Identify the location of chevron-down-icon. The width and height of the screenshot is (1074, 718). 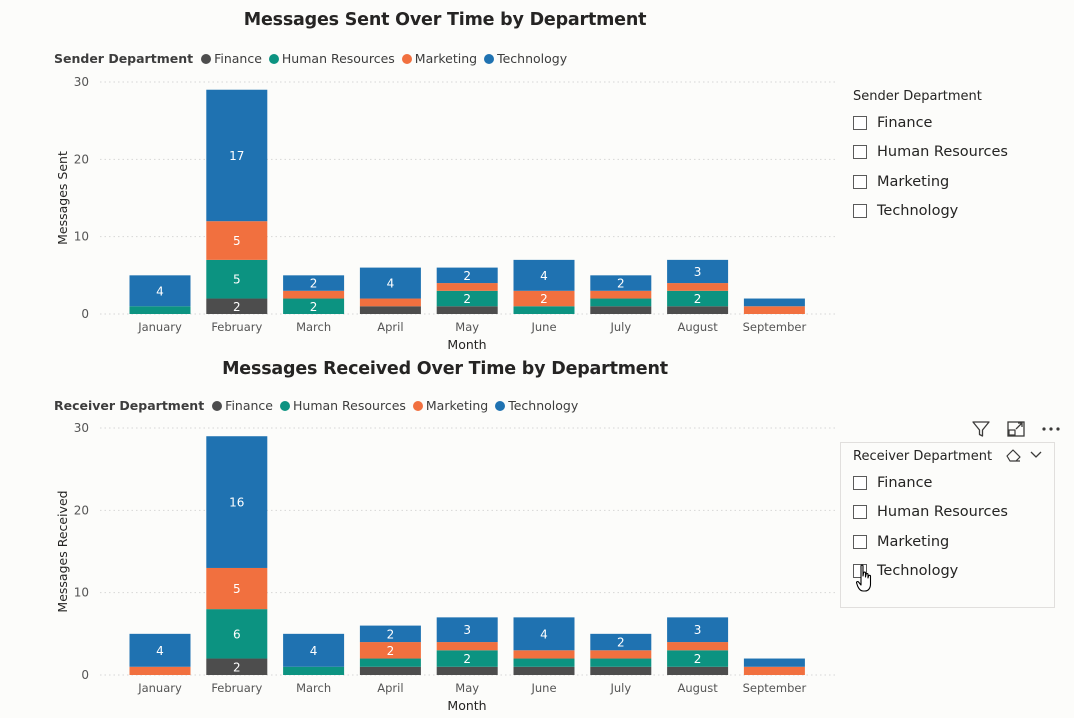
(1038, 455).